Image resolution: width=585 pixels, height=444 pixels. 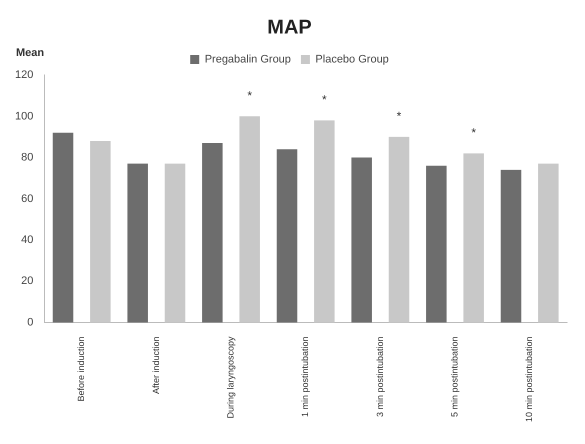 I want to click on x-tick-label: 10 min postintubation, so click(x=529, y=379).